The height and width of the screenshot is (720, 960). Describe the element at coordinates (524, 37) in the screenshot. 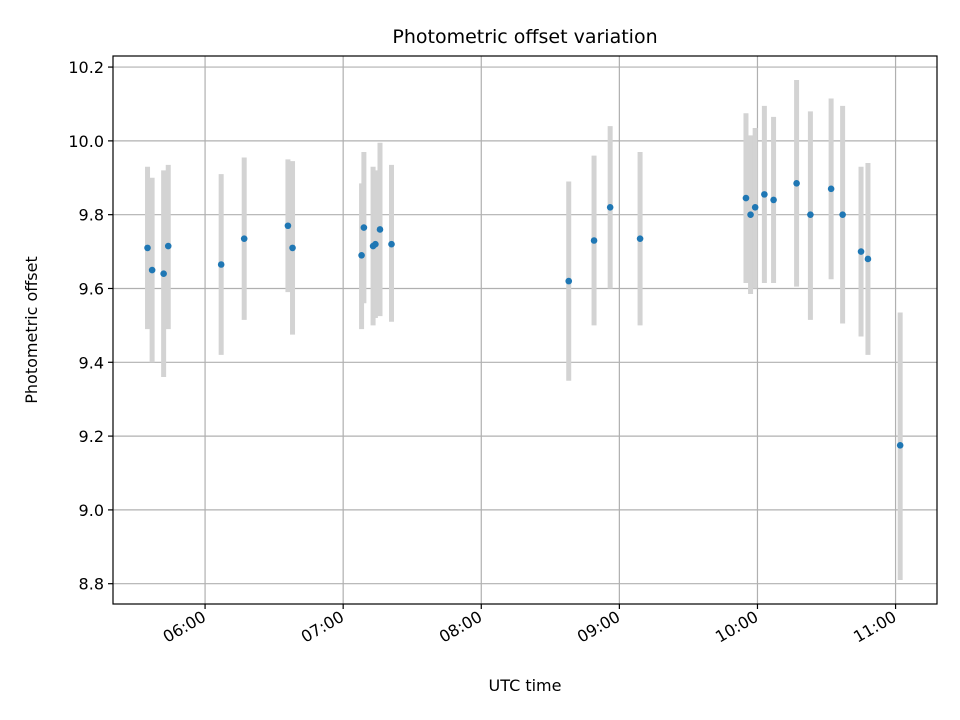

I see `chart-title: Photometric offset variation` at that location.